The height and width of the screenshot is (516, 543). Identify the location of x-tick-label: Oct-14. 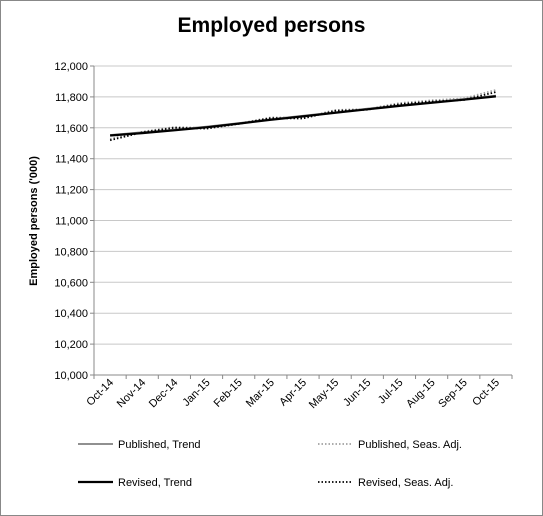
(100, 393).